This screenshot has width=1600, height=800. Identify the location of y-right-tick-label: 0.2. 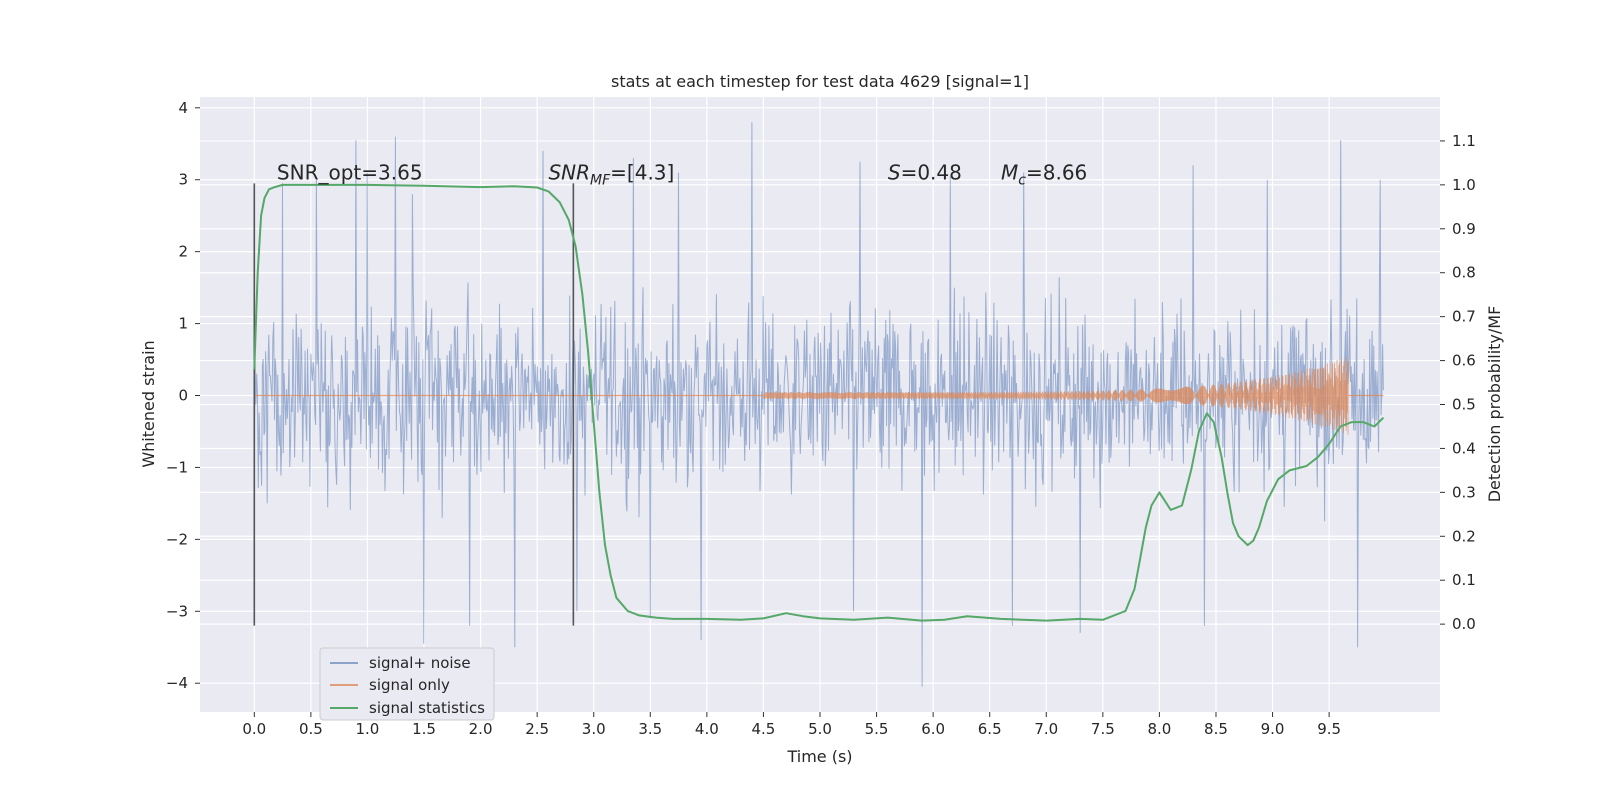
(1464, 536).